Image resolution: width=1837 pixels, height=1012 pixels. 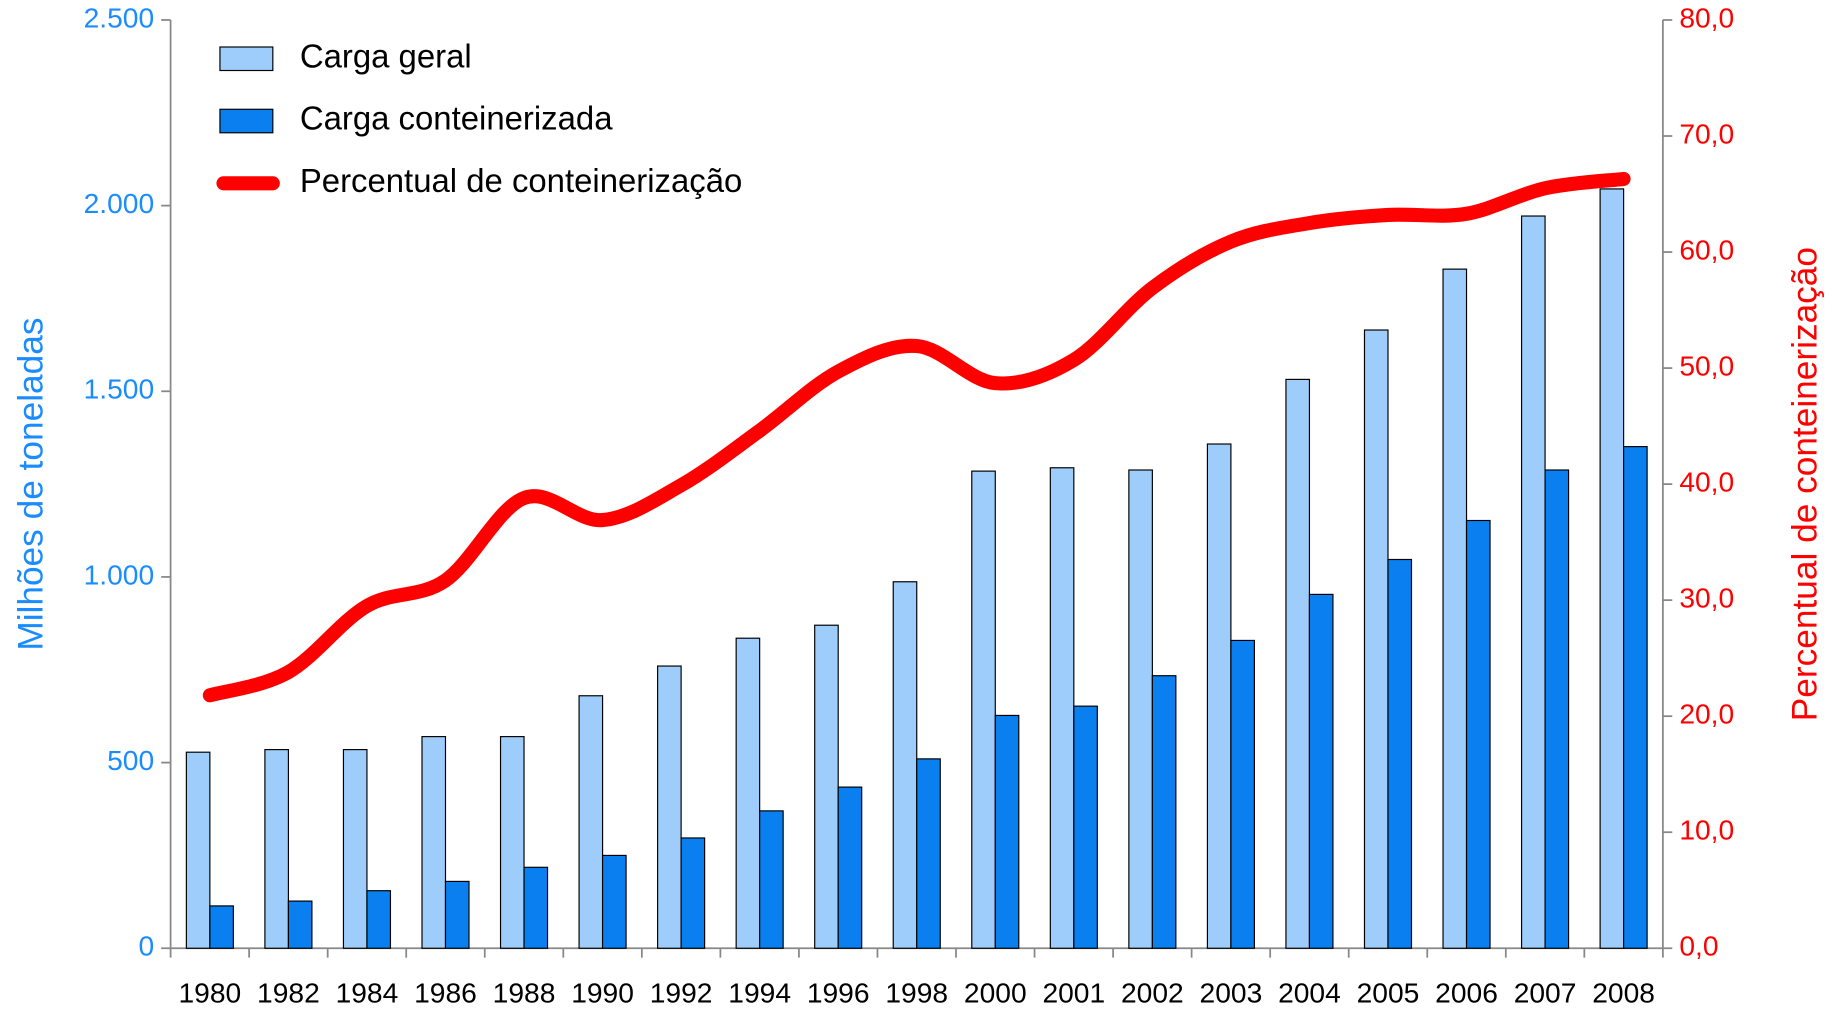 What do you see at coordinates (119, 389) in the screenshot?
I see `y-tick-label: 1.500` at bounding box center [119, 389].